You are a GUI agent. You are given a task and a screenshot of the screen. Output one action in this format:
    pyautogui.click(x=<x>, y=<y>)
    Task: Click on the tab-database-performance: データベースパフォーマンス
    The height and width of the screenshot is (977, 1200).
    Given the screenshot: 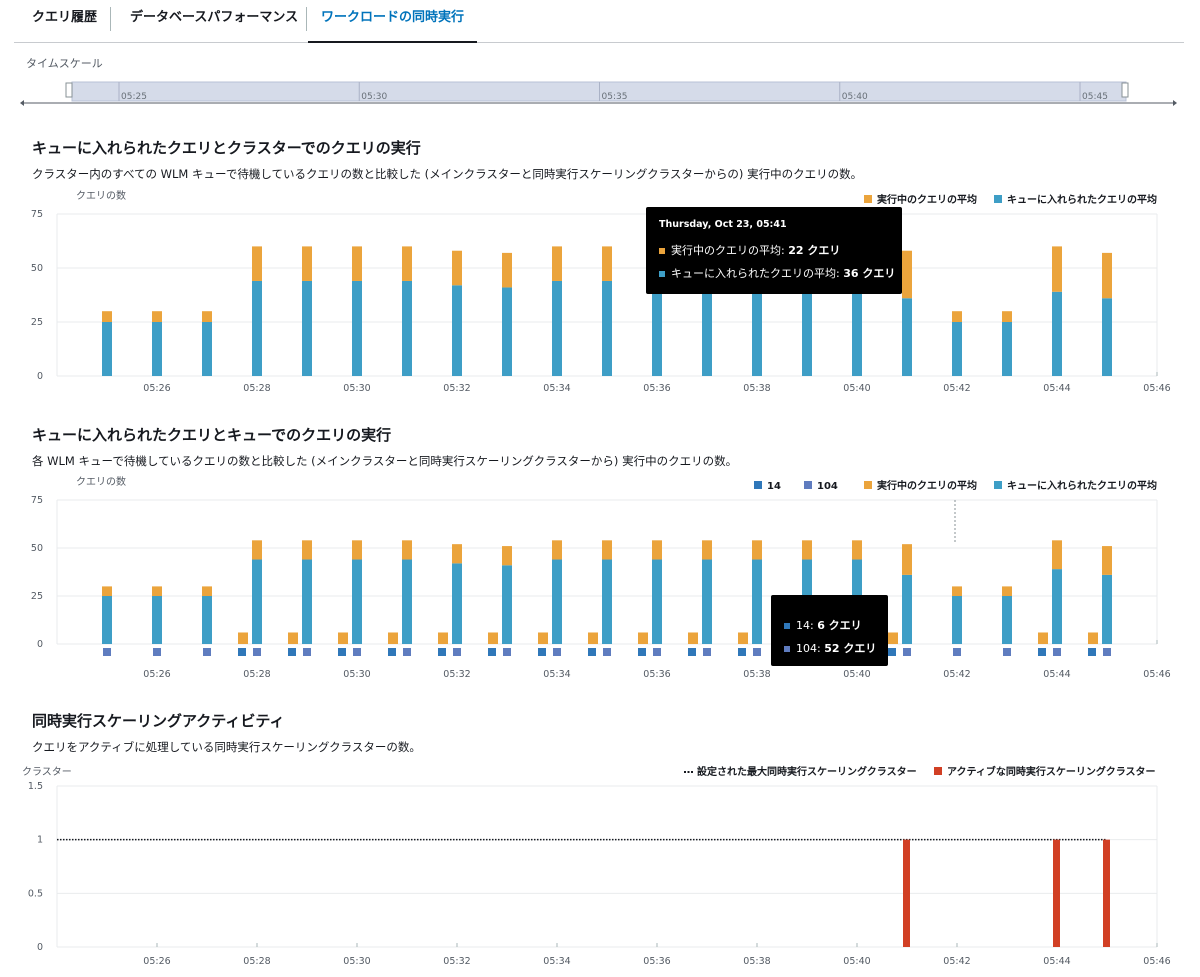 What is the action you would take?
    pyautogui.click(x=214, y=17)
    